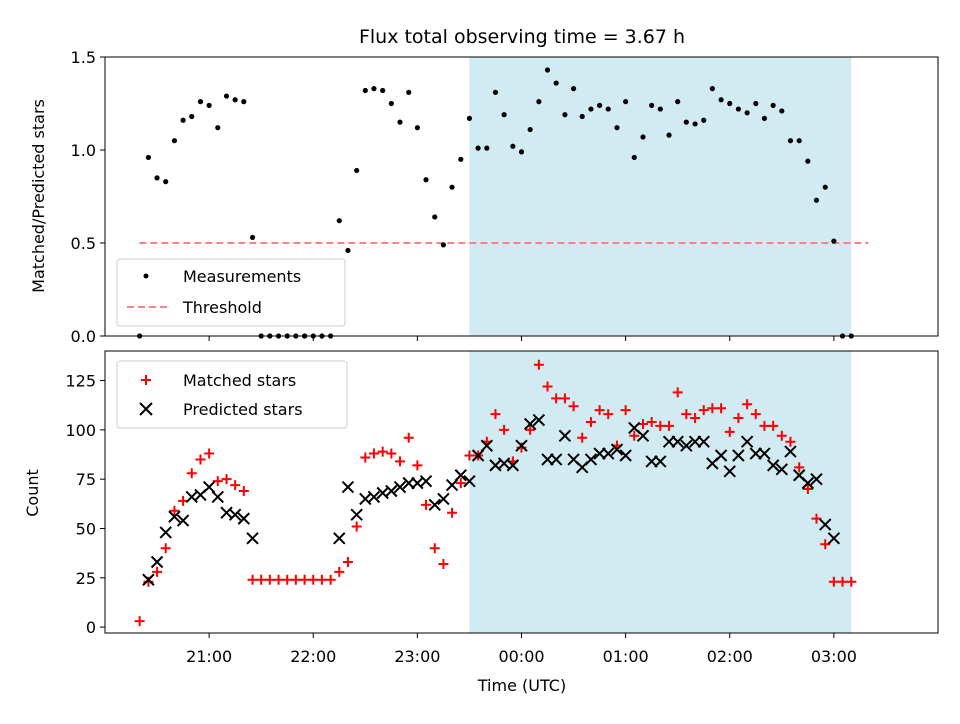 This screenshot has width=960, height=724. What do you see at coordinates (86, 479) in the screenshot?
I see `bottom-y-tick-label: 75` at bounding box center [86, 479].